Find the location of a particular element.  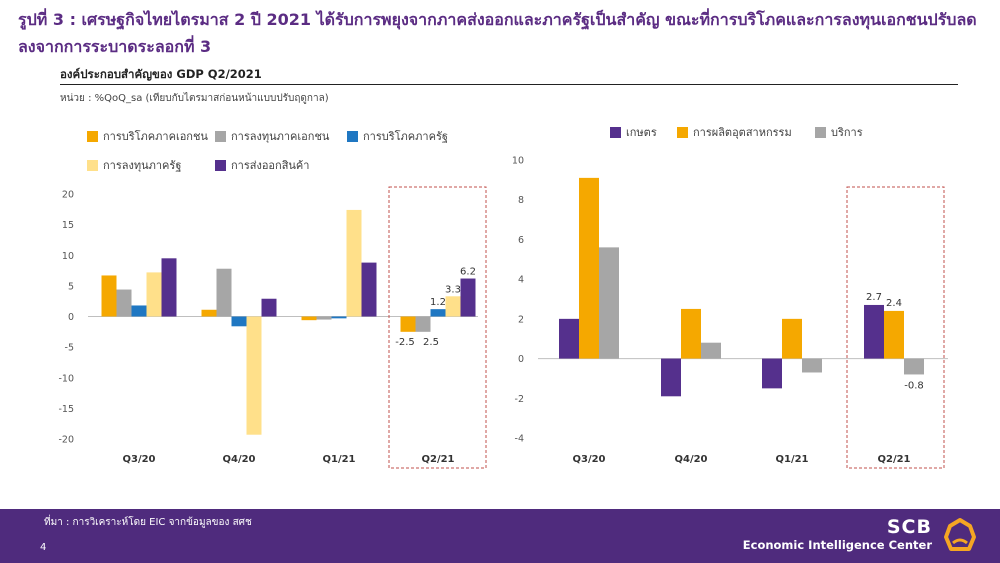

y-tick-label: -2 is located at coordinates (519, 399).